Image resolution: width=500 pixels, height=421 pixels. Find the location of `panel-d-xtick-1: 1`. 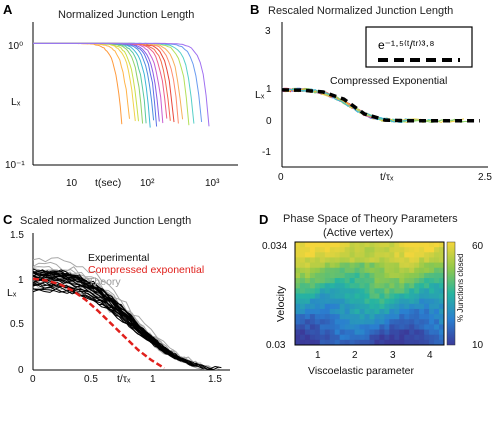

panel-d-xtick-1: 1 is located at coordinates (318, 355).